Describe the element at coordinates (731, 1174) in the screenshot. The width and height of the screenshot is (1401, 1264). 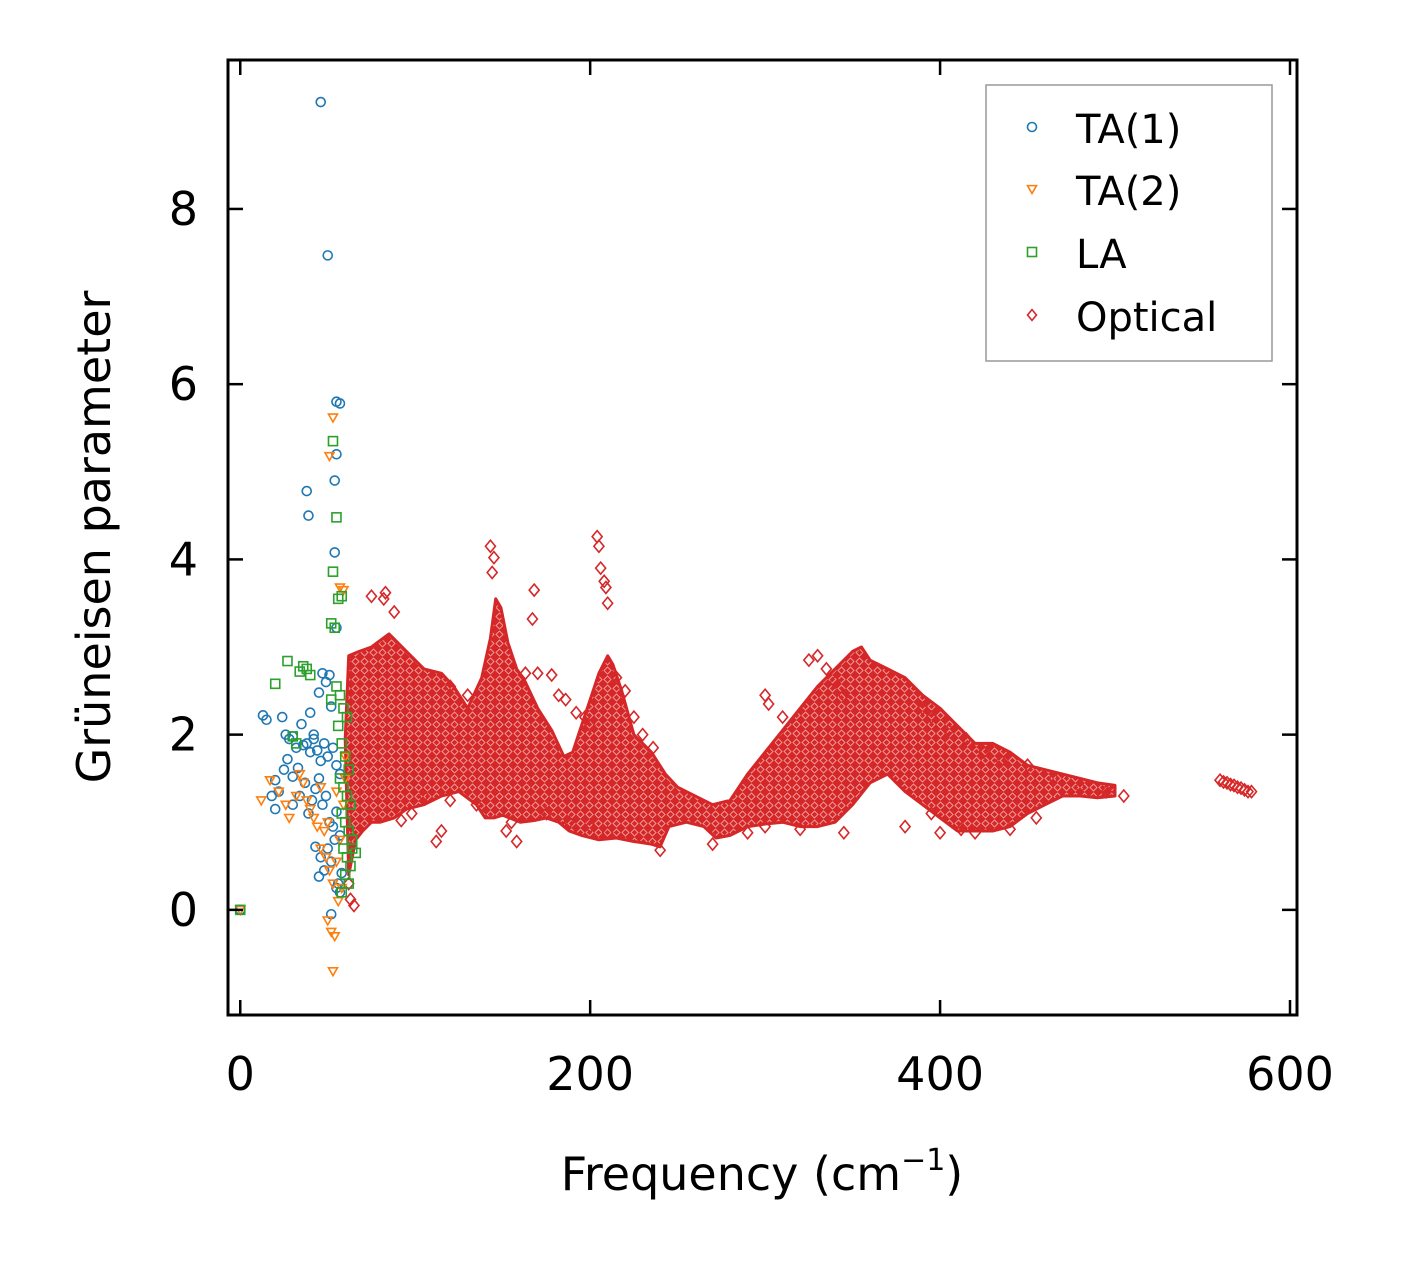
I see `x-axis-title-main: Frequency (cm` at that location.